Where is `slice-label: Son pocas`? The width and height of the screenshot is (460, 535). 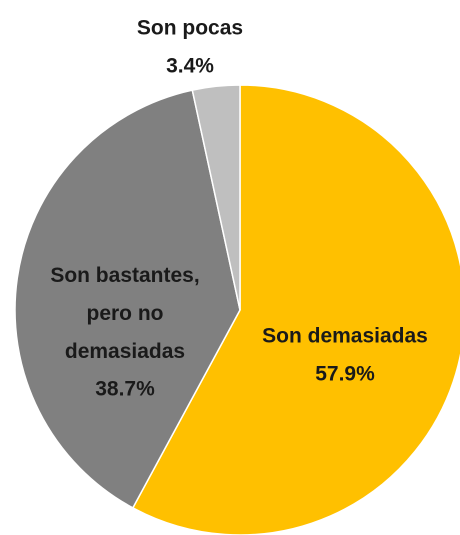 slice-label: Son pocas is located at coordinates (190, 28).